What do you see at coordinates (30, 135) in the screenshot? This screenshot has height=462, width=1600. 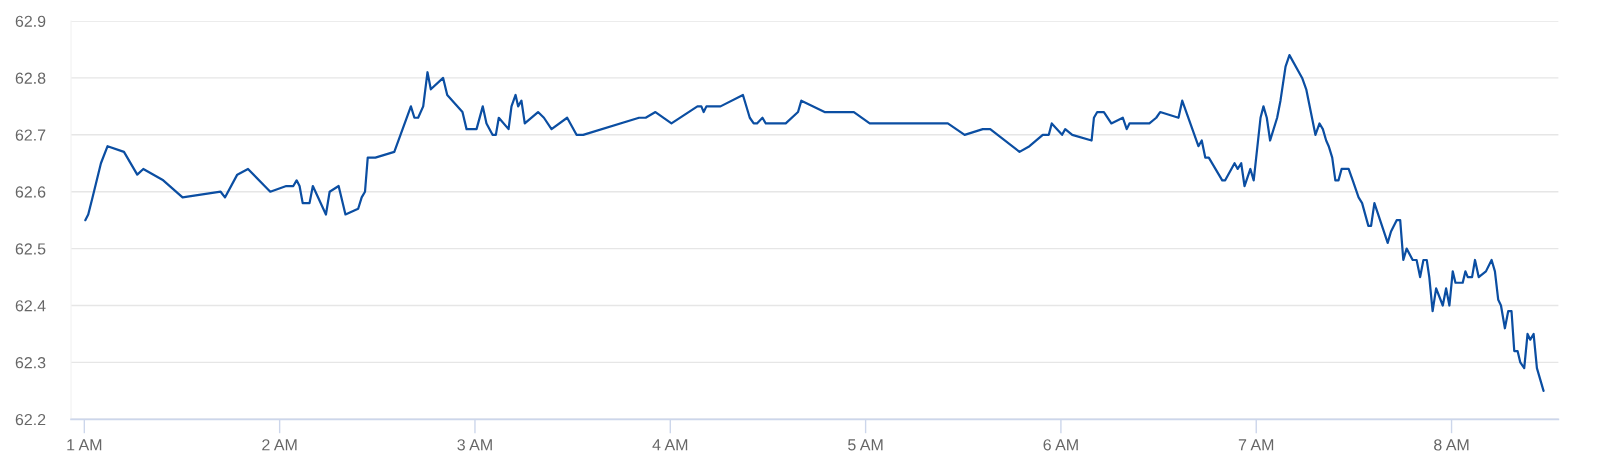 I see `y-tick-label: 62.7` at bounding box center [30, 135].